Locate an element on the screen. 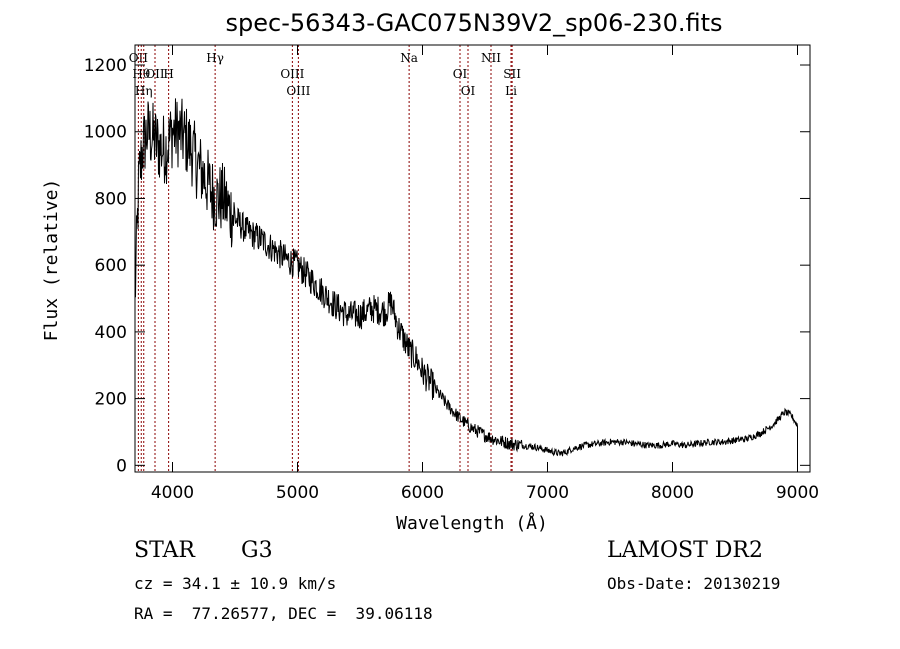 The image size is (900, 649). x-tick-label: 9000 is located at coordinates (797, 493).